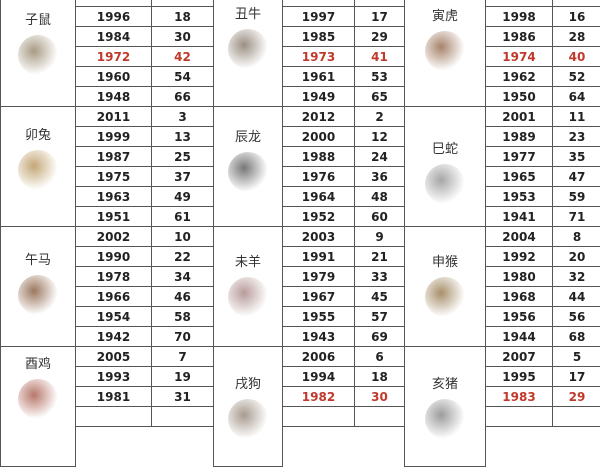 This screenshot has height=467, width=600. I want to click on year-cell: 1975, so click(113, 176).